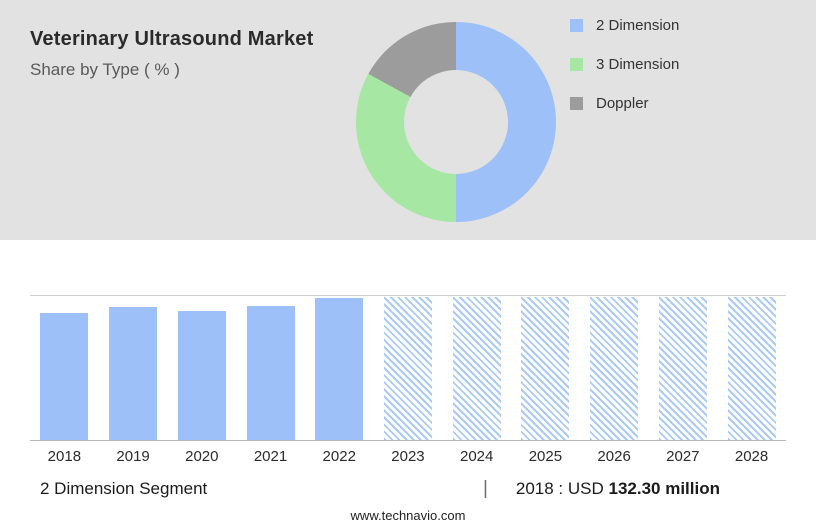  I want to click on segment-label: 2 Dimension Segment, so click(124, 488).